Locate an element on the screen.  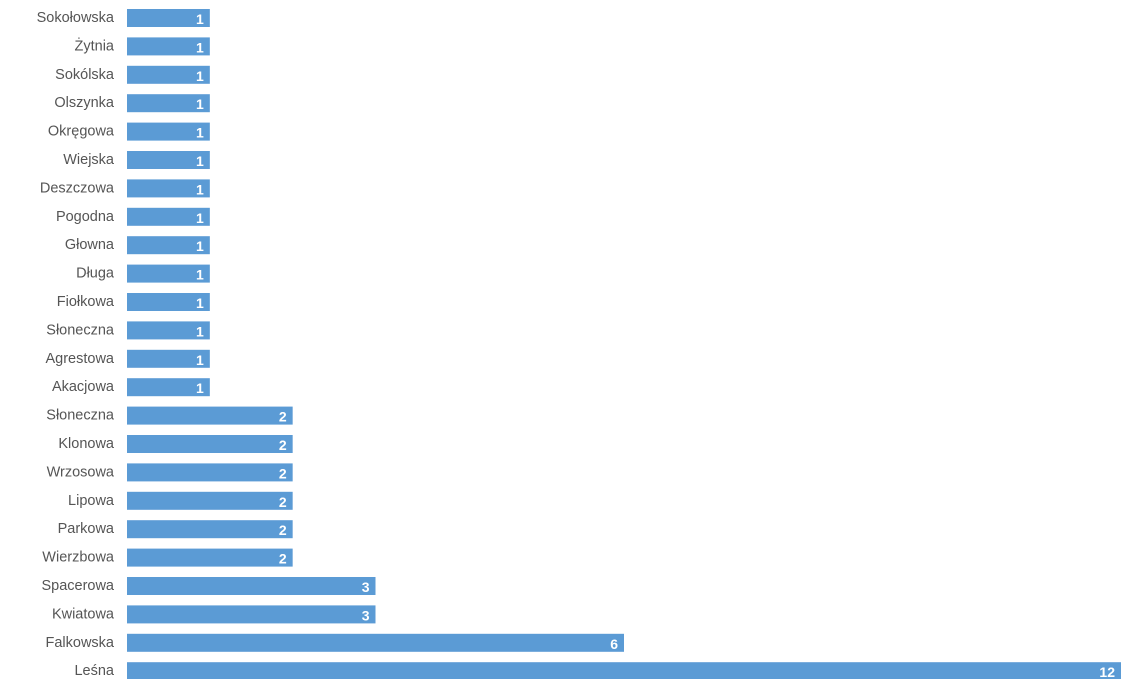
category-label: Leśna is located at coordinates (94, 671).